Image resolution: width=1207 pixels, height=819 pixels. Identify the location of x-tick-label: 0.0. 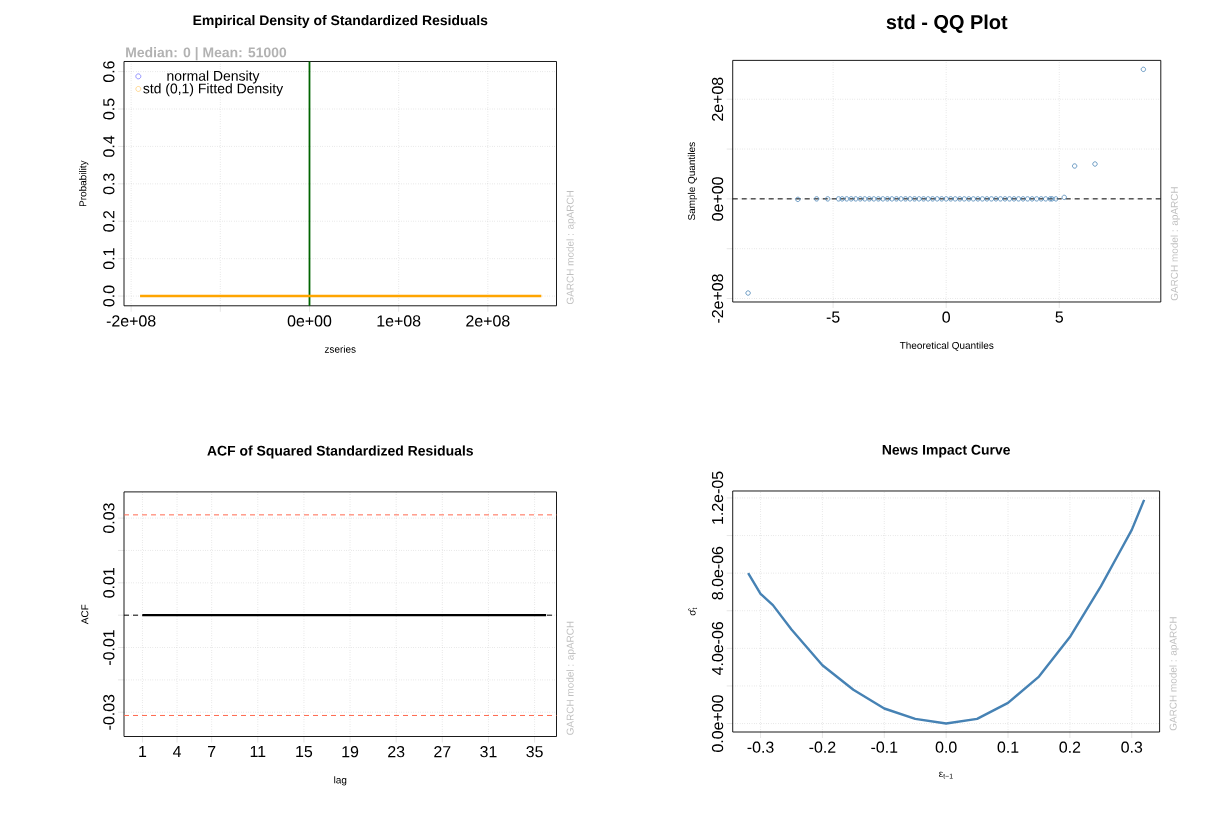
(946, 747).